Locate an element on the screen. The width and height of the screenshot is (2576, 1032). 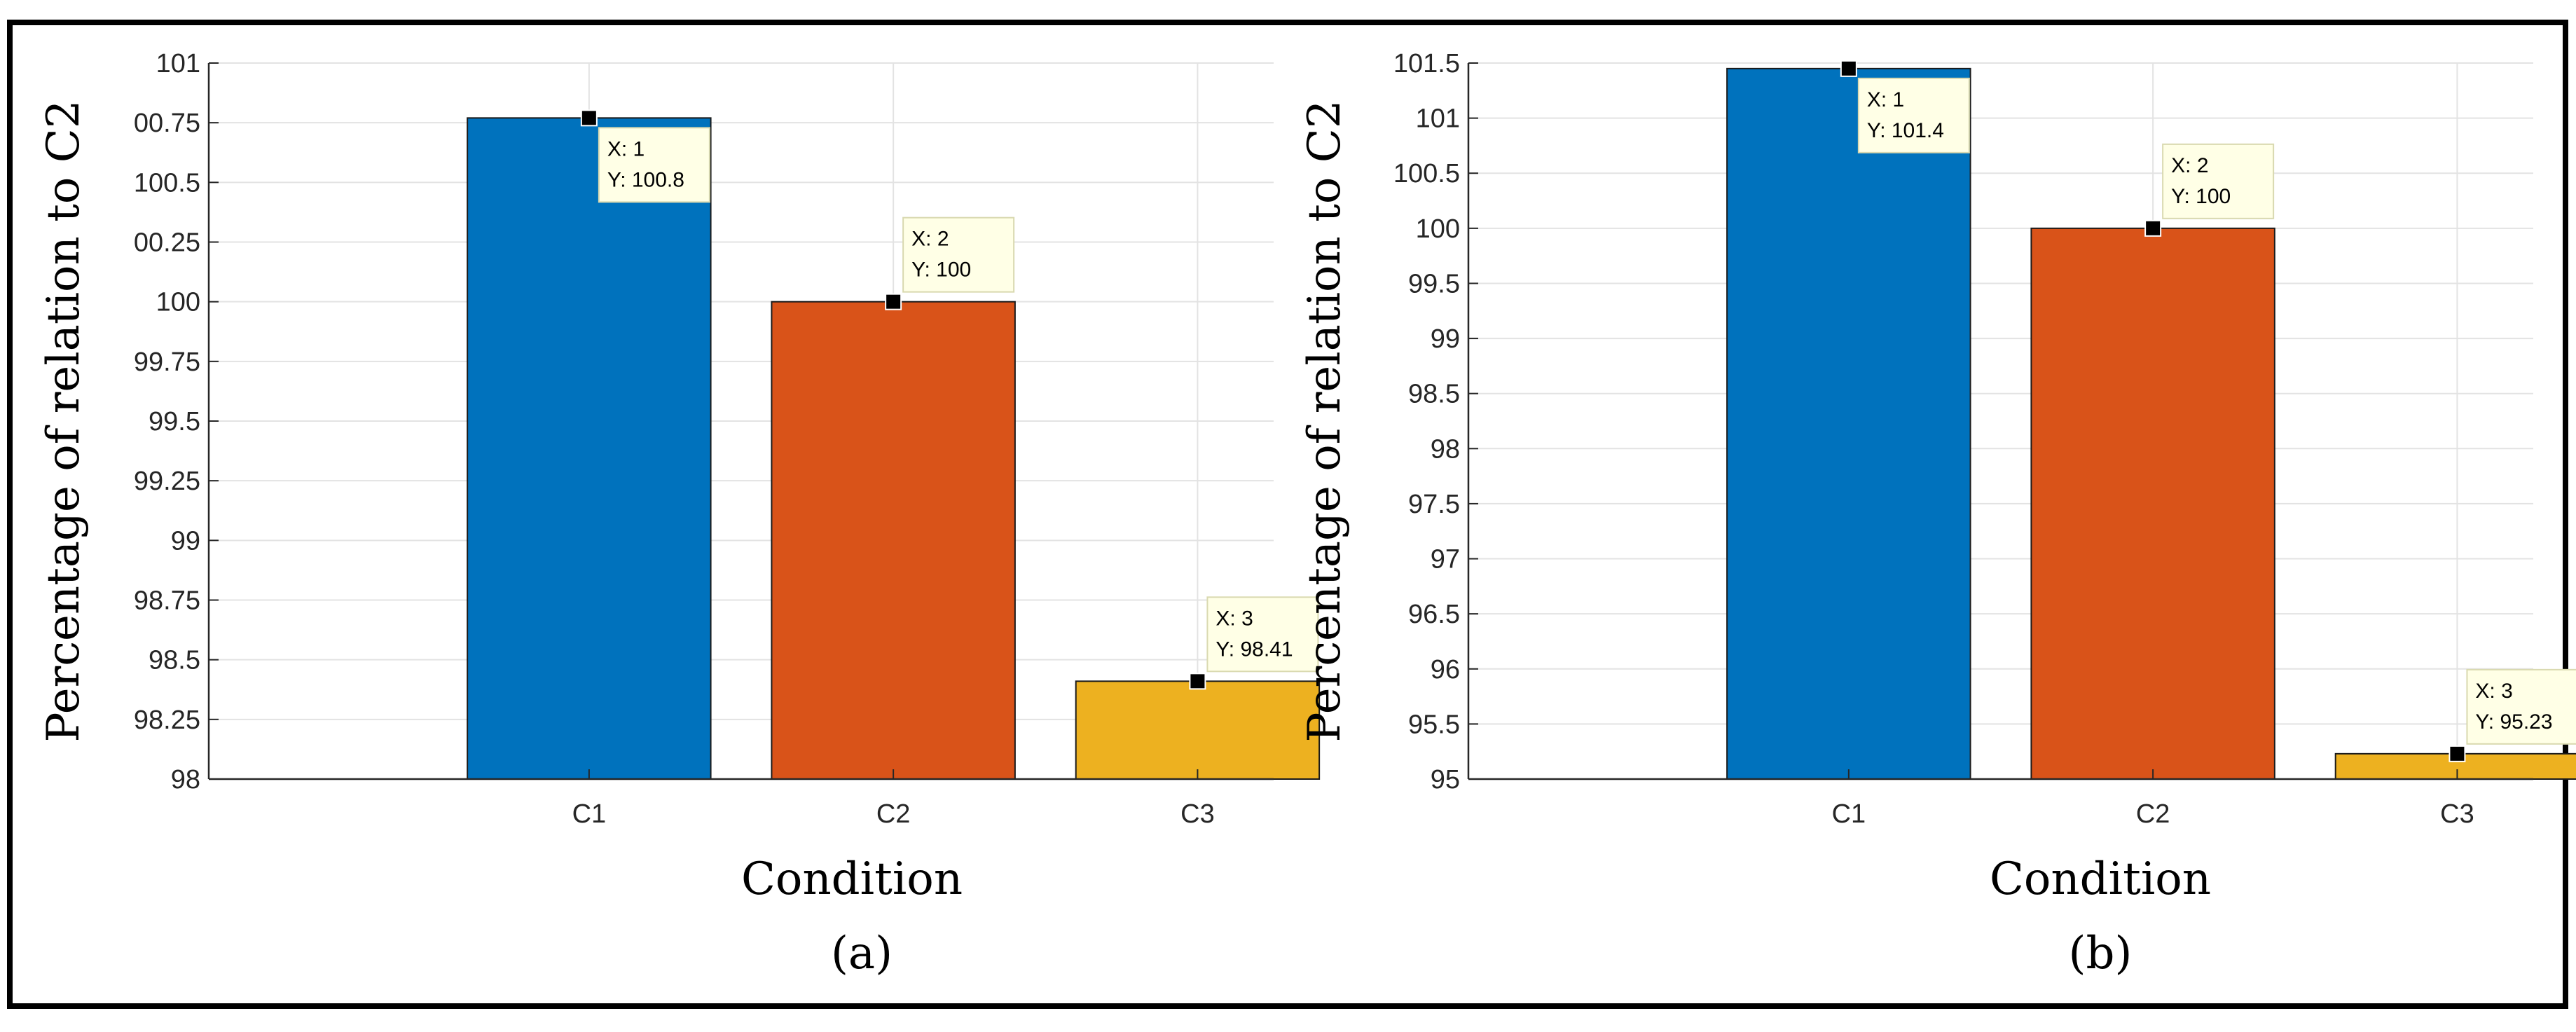
datatip-y-text: Y: 100.8 is located at coordinates (645, 179).